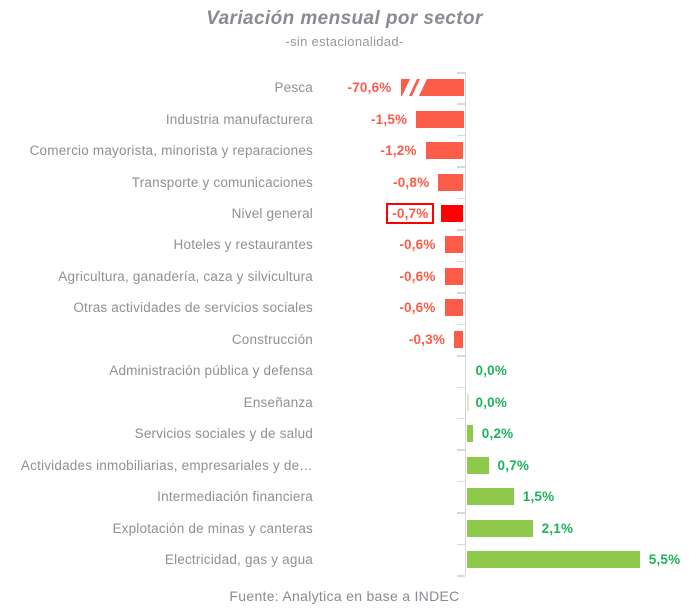 This screenshot has width=689, height=613. What do you see at coordinates (344, 433) in the screenshot?
I see `chart-row: Servicios sociales y de salud 0,2%` at bounding box center [344, 433].